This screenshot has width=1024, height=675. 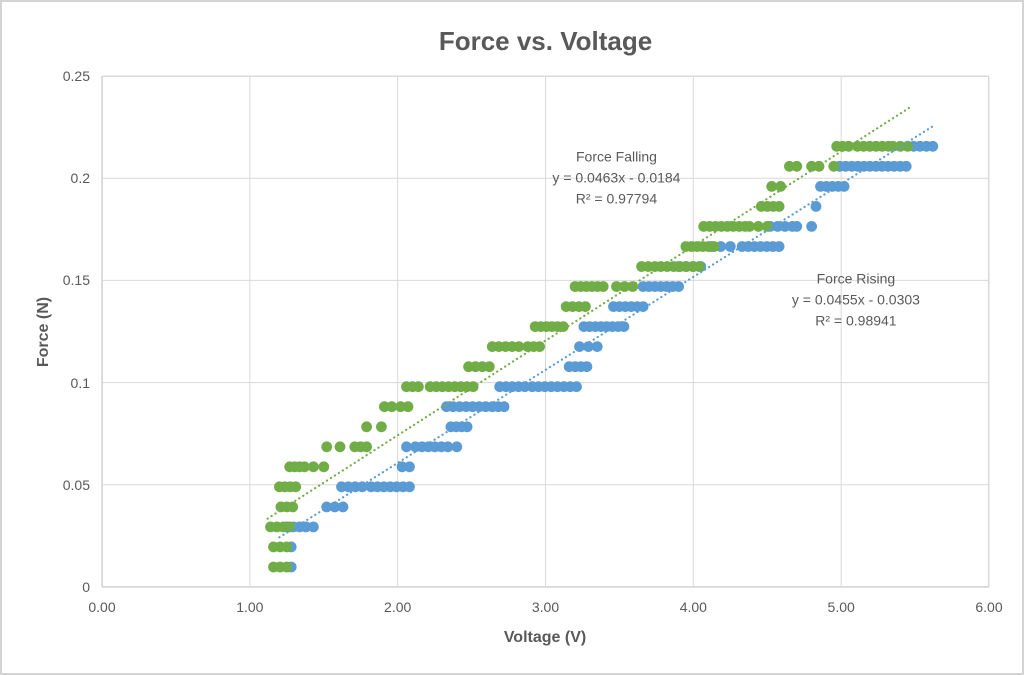 What do you see at coordinates (76, 484) in the screenshot?
I see `y-axis-tick-label: 0.05` at bounding box center [76, 484].